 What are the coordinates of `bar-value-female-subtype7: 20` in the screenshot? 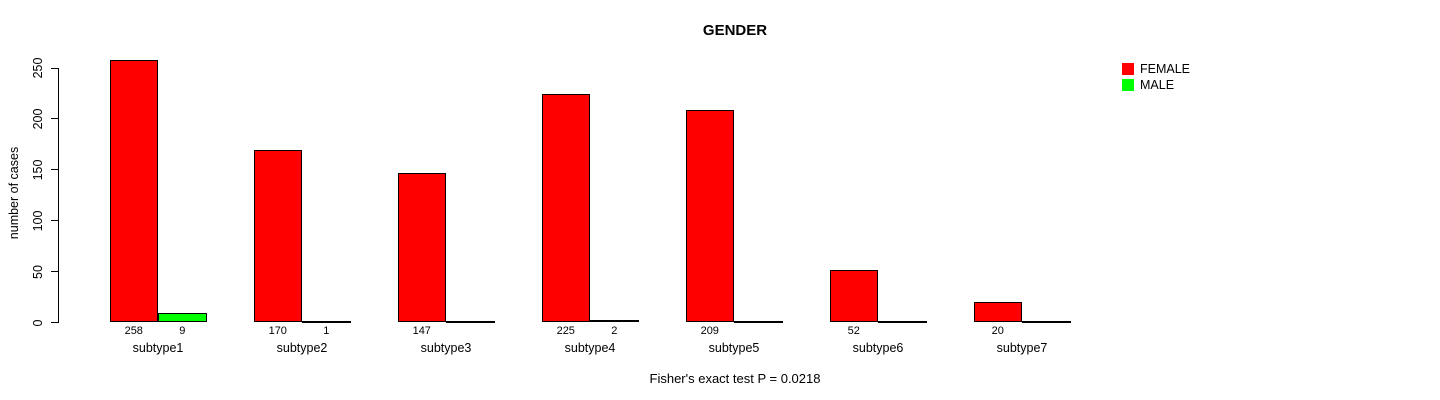 It's located at (997, 331).